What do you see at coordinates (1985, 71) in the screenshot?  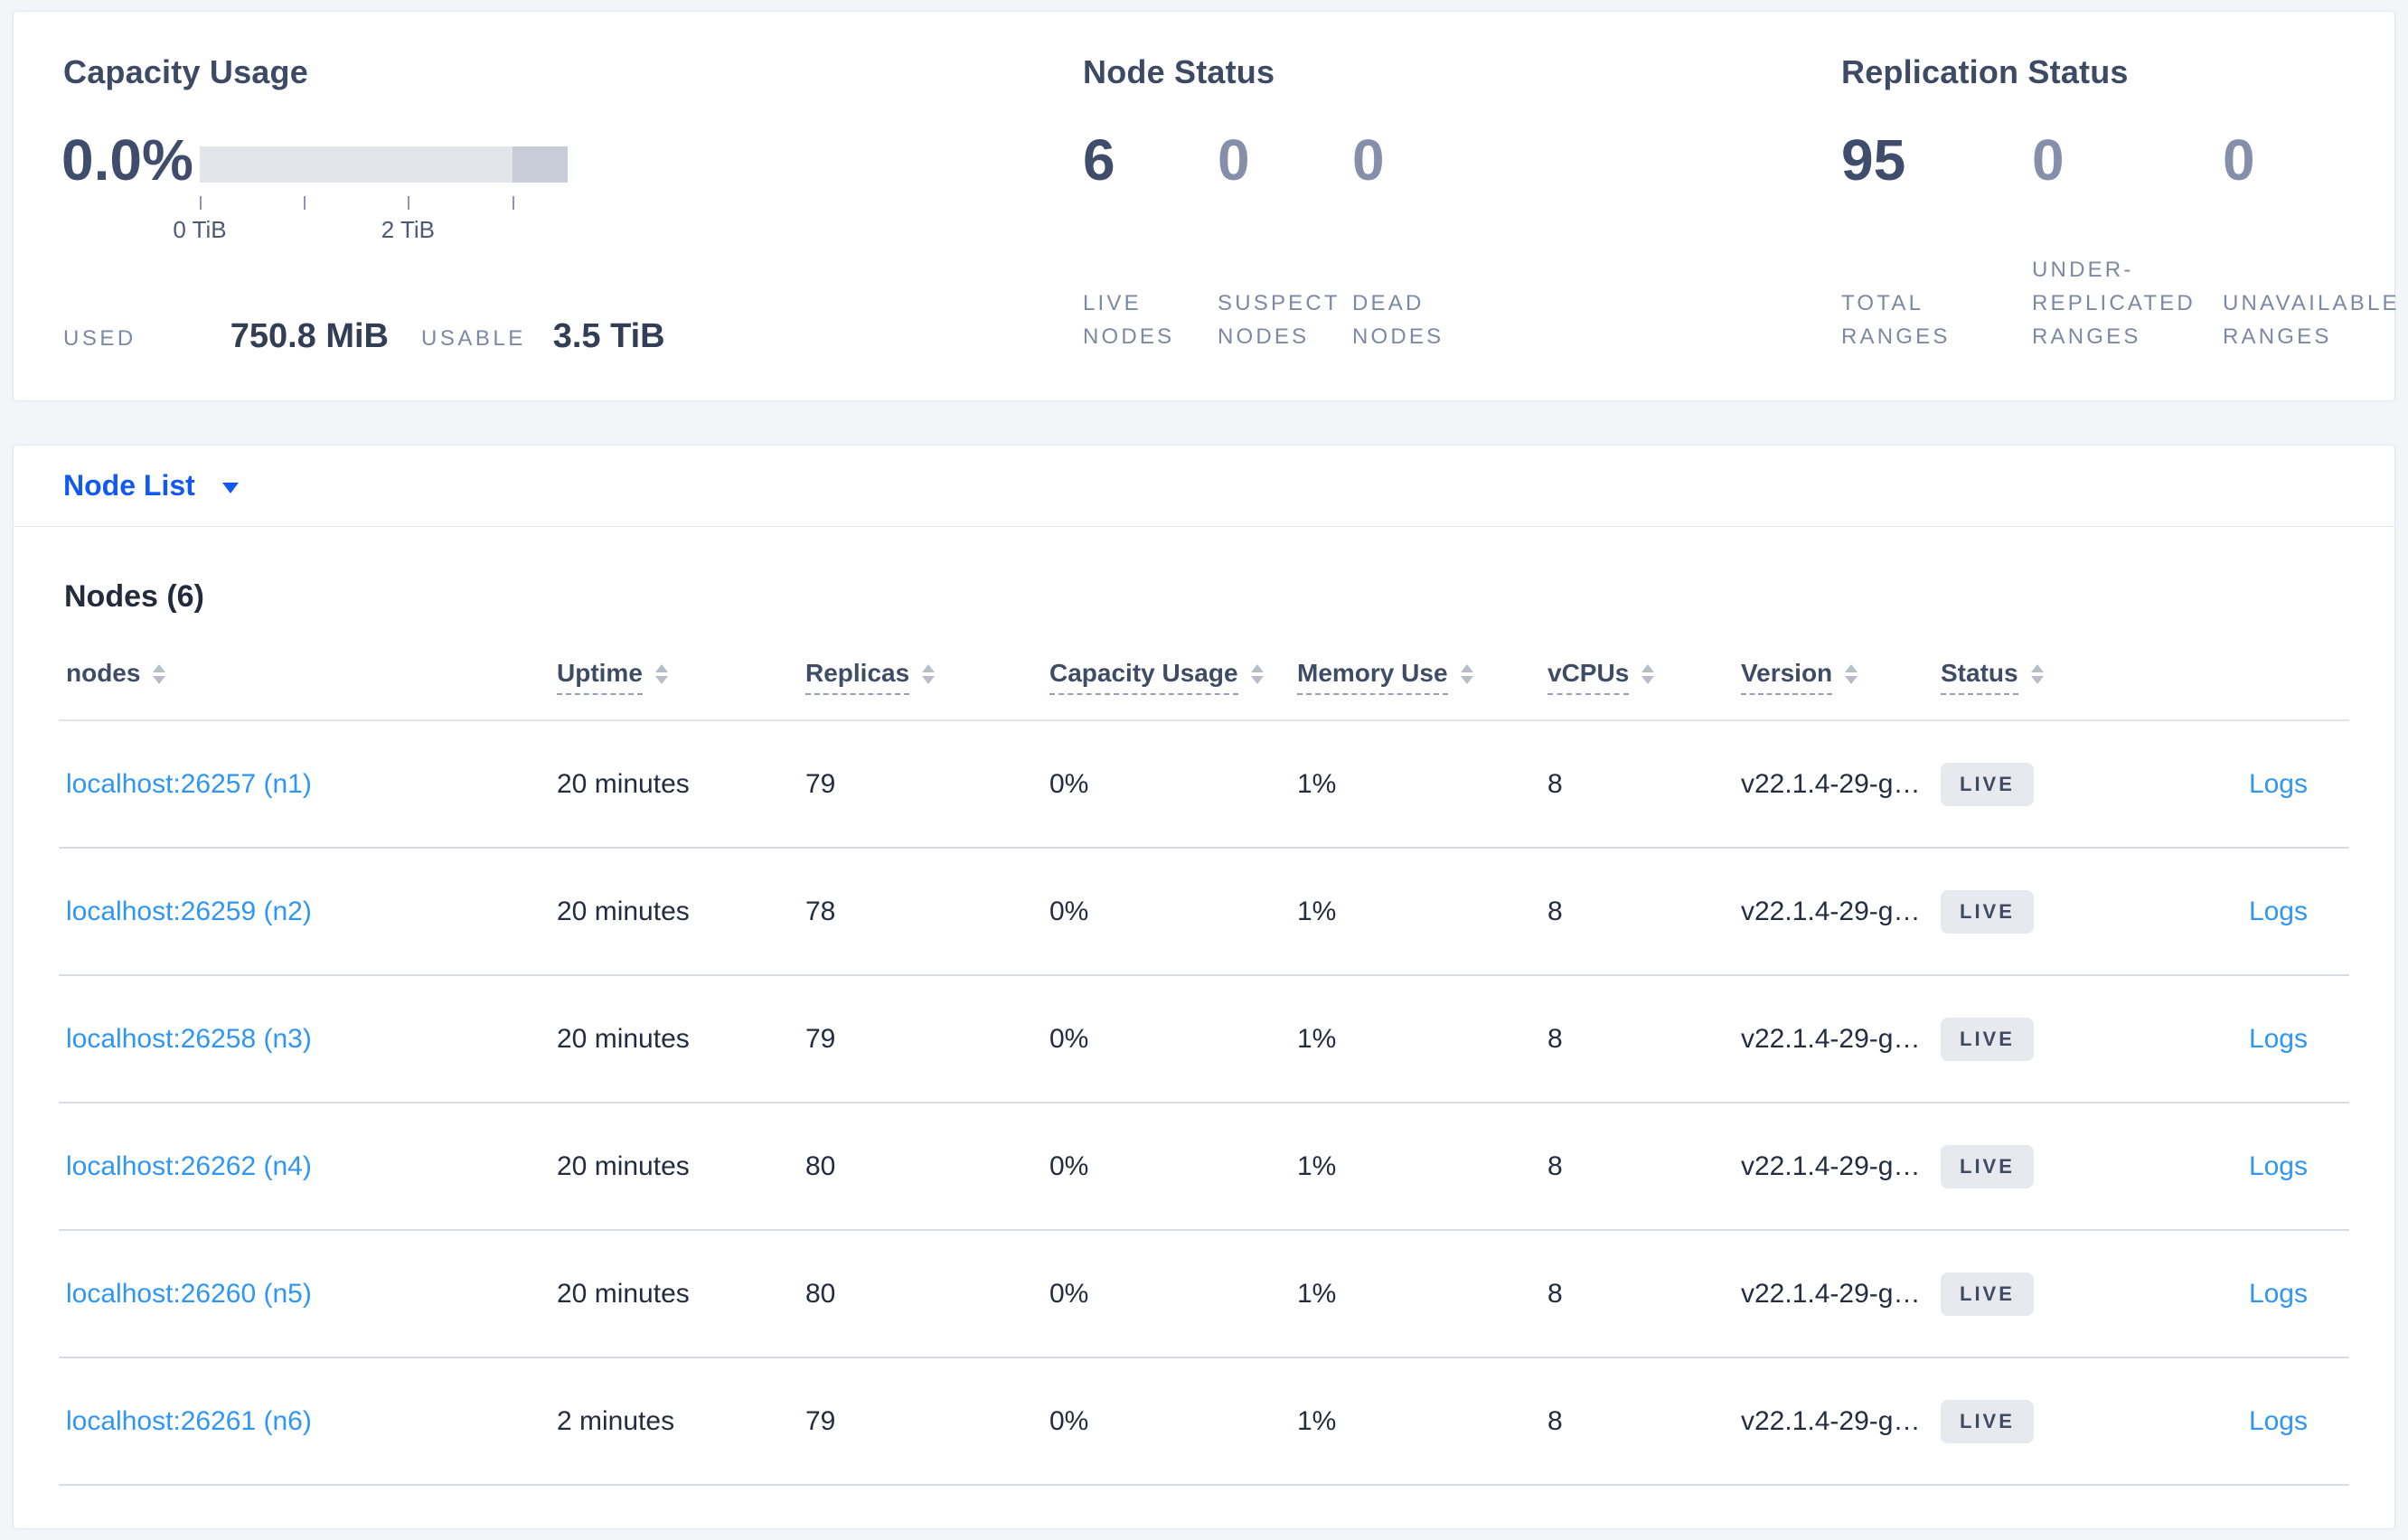 I see `replication-status-title: Replication Status` at bounding box center [1985, 71].